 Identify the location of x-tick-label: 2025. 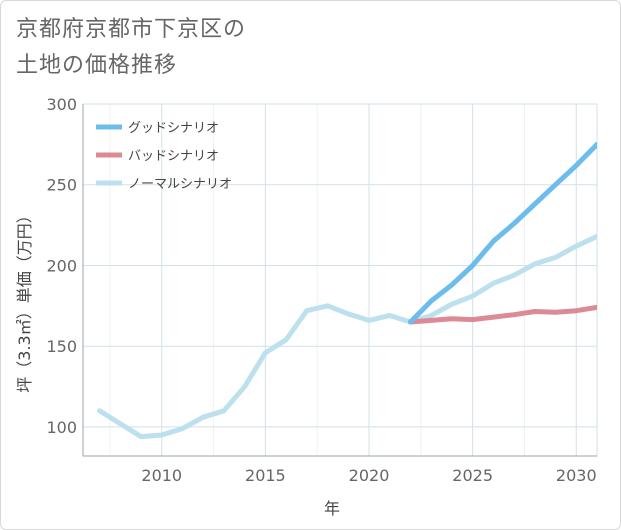
(472, 475).